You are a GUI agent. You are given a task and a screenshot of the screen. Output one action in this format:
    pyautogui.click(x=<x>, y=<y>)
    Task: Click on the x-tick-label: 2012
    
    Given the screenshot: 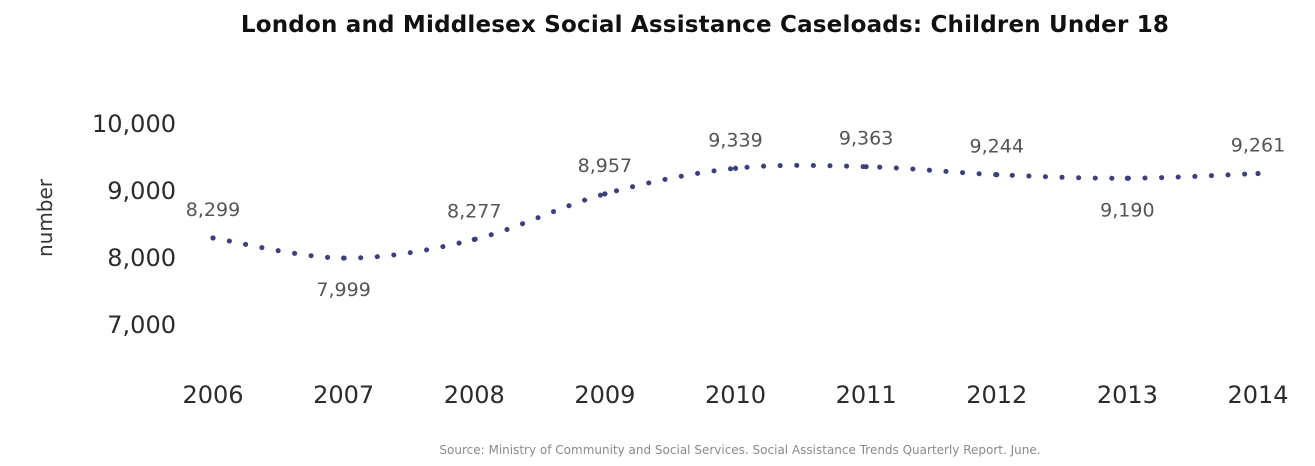 What is the action you would take?
    pyautogui.click(x=996, y=395)
    